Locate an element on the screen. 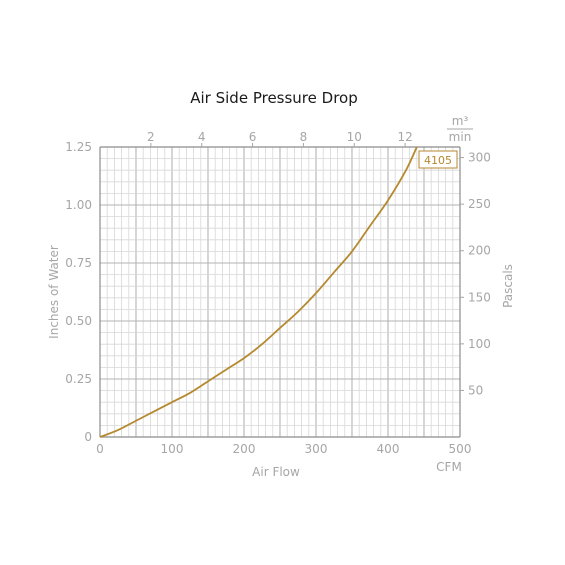  y-tick-label: 0.25 is located at coordinates (78, 379).